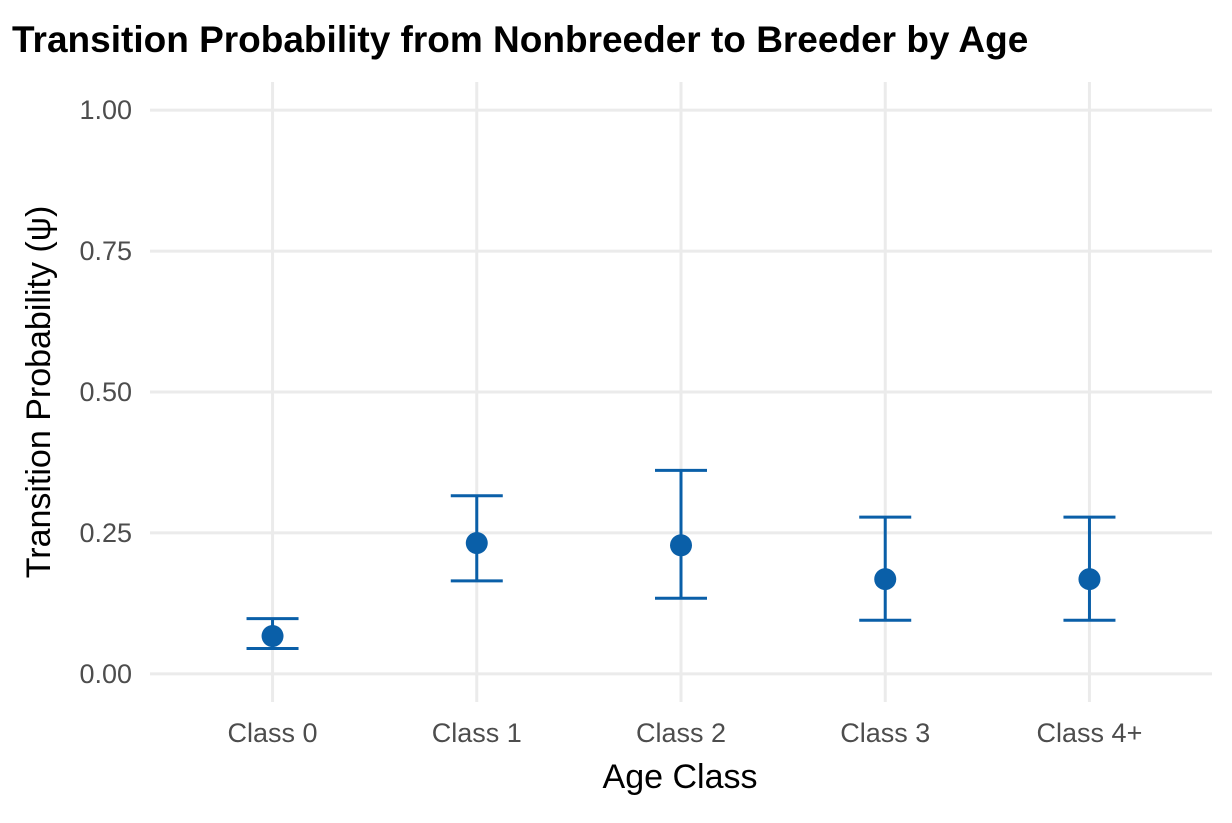  Describe the element at coordinates (273, 733) in the screenshot. I see `x-tick-label: Class 0` at that location.